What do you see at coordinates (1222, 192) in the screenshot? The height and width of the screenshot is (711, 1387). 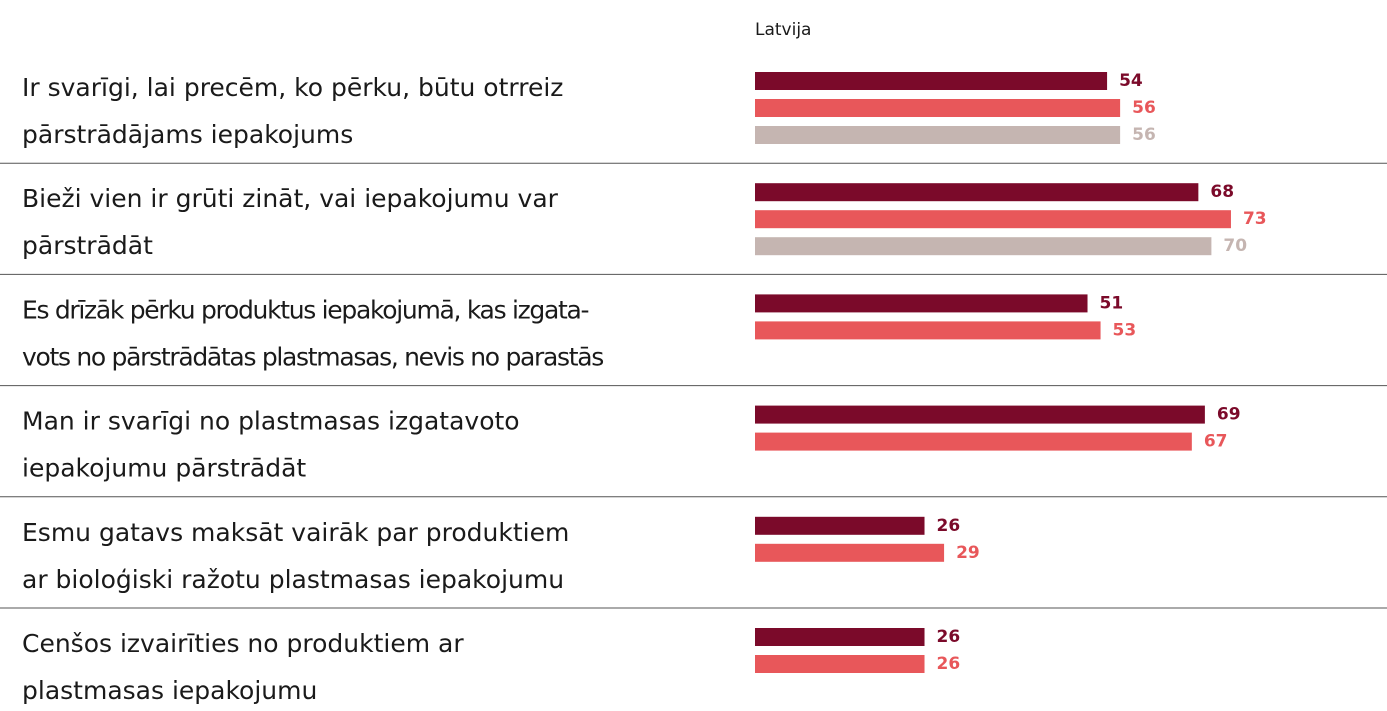 I see `value-label: 68` at bounding box center [1222, 192].